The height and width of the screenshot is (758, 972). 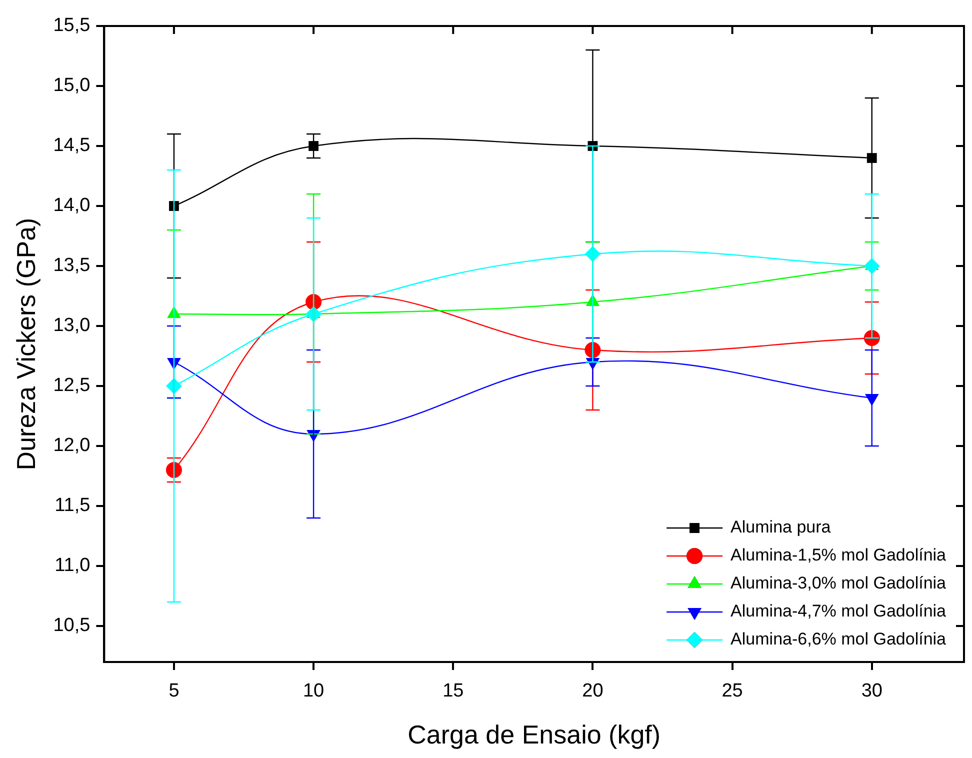 I want to click on y-tick-label: 13,0, so click(x=71, y=325).